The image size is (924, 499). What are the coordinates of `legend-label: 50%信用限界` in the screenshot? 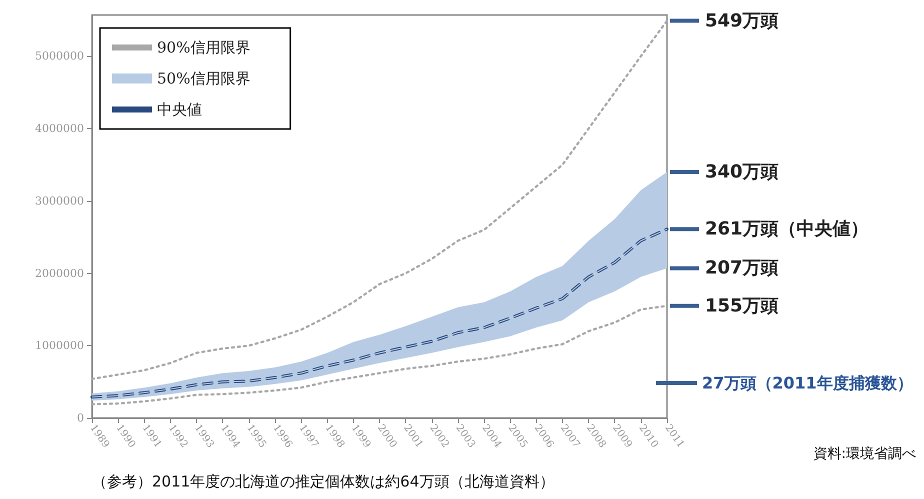 It's located at (203, 79).